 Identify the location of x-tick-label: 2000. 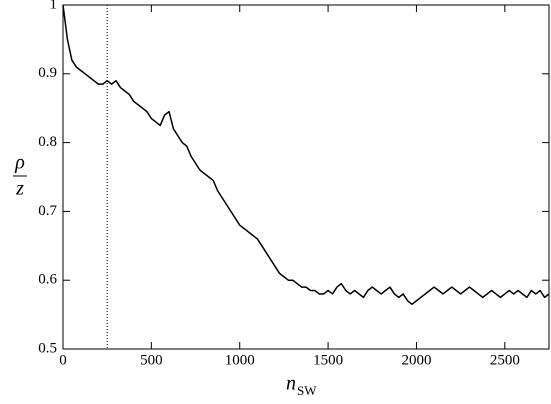
(416, 360).